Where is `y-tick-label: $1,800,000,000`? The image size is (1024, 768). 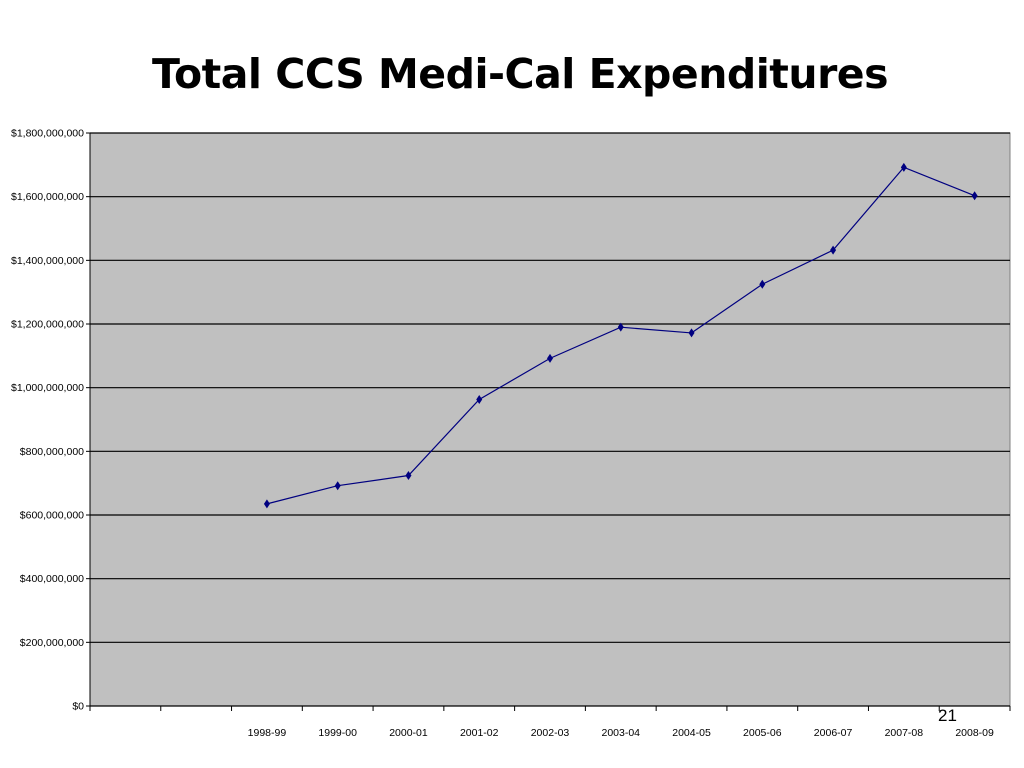
y-tick-label: $1,800,000,000 is located at coordinates (47, 134).